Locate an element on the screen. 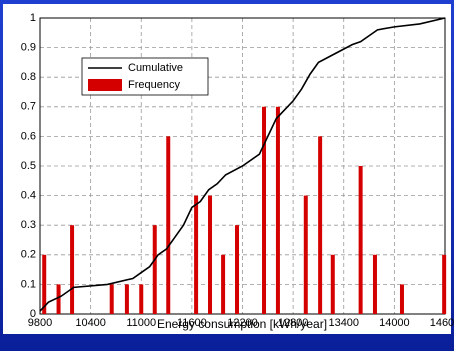  y-tick-label: 0.4 is located at coordinates (28, 196).